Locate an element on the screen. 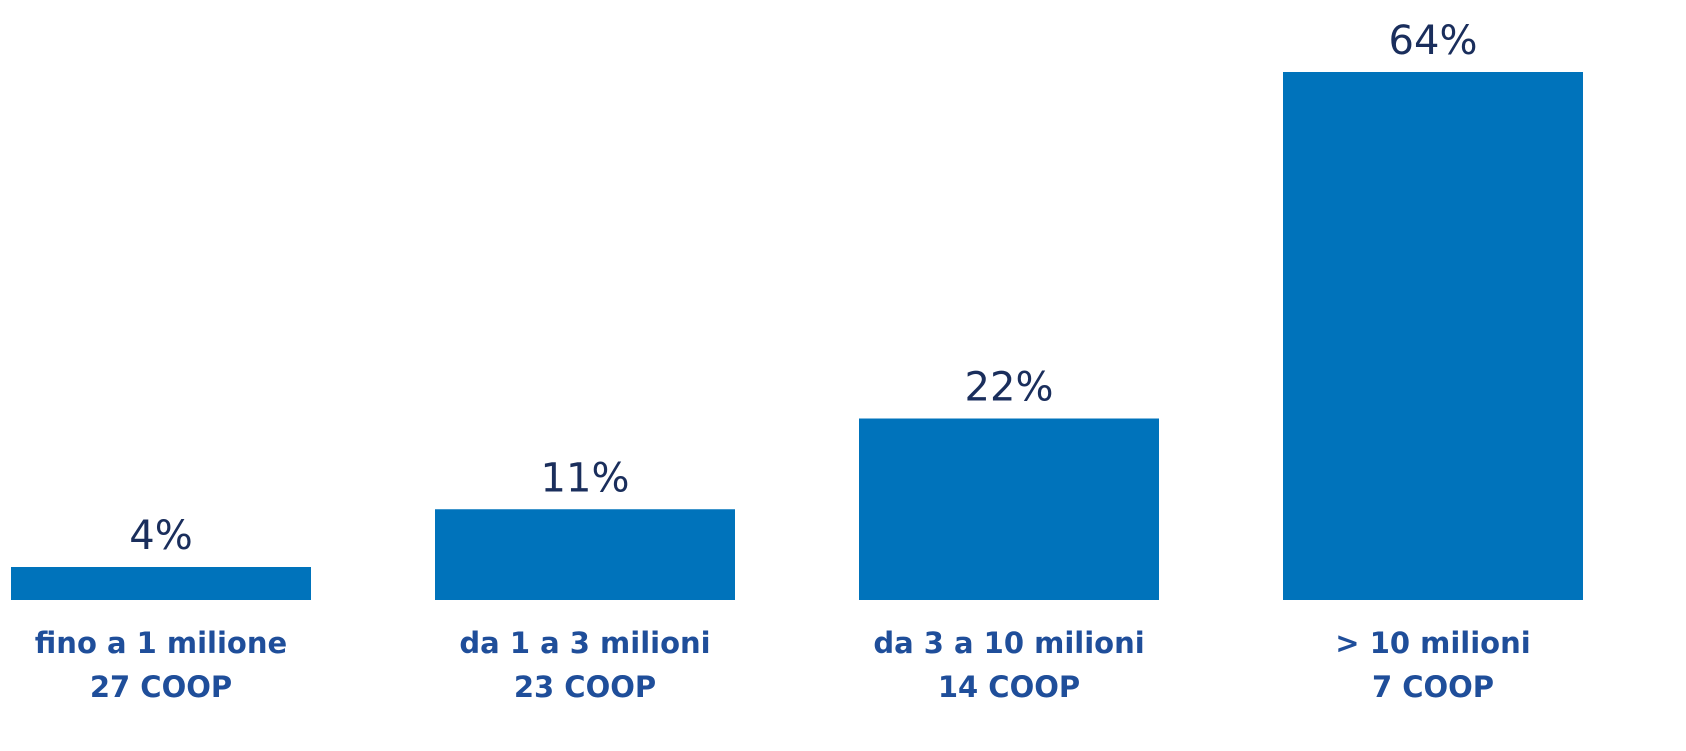  category-count-3: 7 COOP is located at coordinates (1433, 687).